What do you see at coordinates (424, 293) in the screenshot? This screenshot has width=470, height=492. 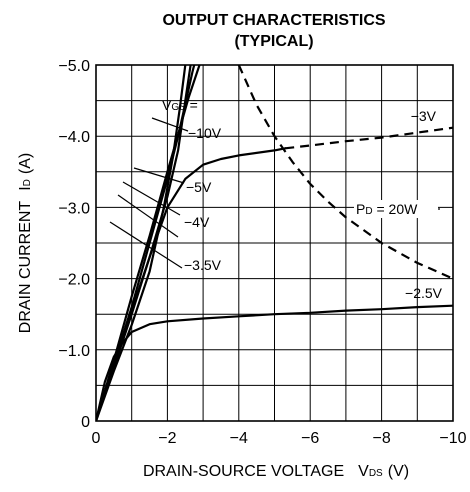 I see `annotation-m25: −2.5V` at bounding box center [424, 293].